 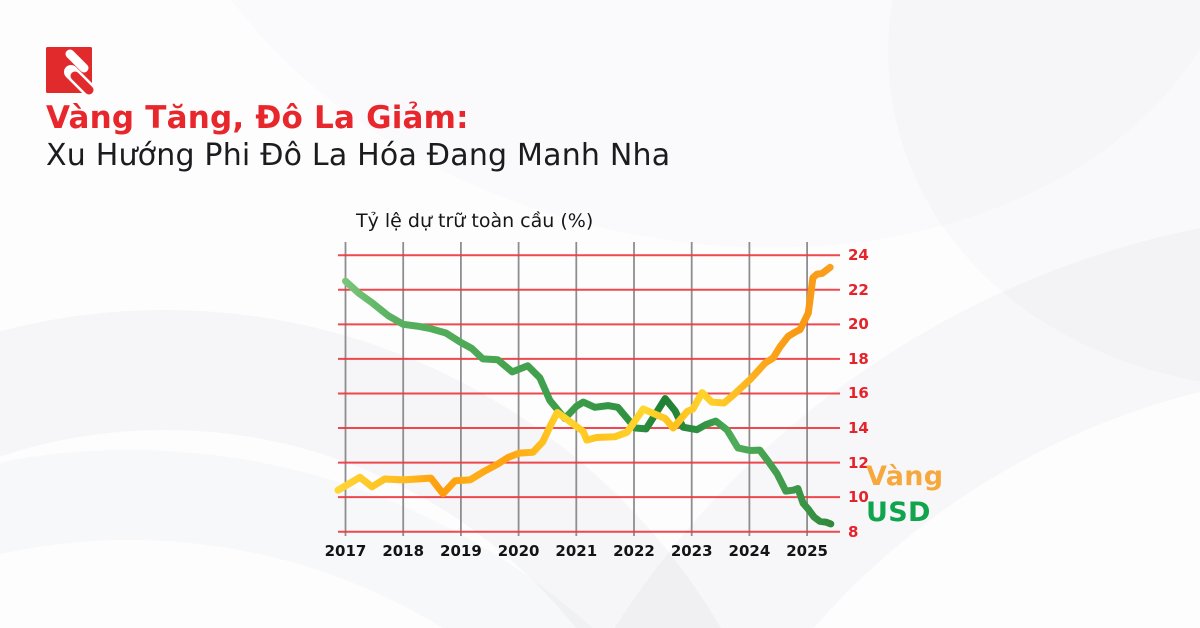 I want to click on y-axis-label: 10, so click(x=858, y=497).